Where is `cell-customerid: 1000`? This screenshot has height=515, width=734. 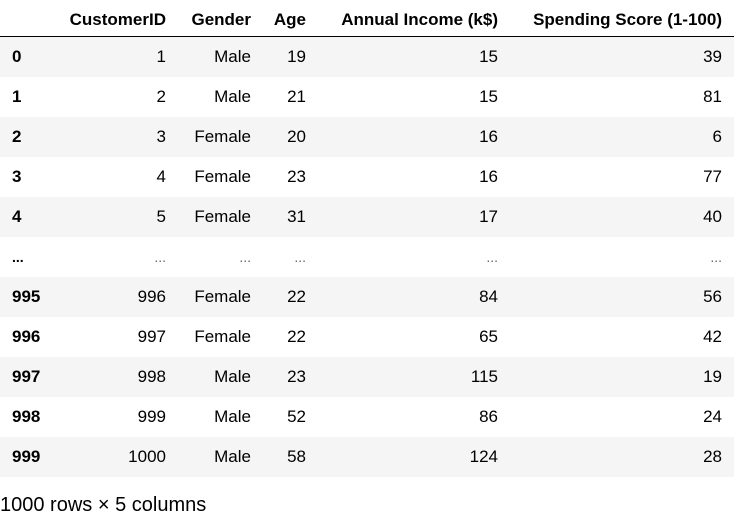 cell-customerid: 1000 is located at coordinates (147, 456).